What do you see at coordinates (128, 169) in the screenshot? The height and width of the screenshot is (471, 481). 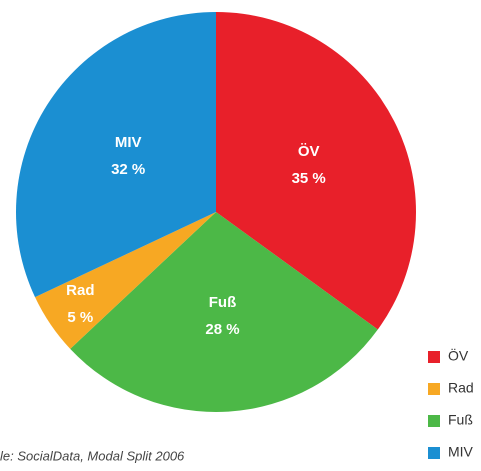 I see `slice-value: 32 %` at bounding box center [128, 169].